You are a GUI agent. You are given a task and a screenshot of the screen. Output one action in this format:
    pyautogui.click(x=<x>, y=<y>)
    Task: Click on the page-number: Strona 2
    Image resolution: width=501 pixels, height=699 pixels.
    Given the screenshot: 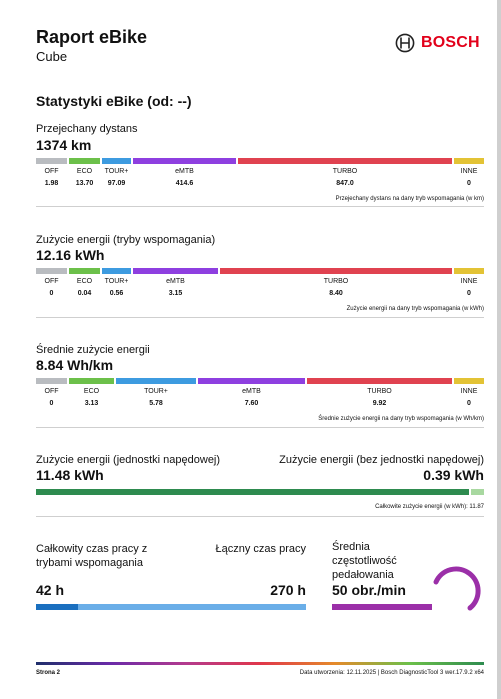 What is the action you would take?
    pyautogui.click(x=48, y=673)
    